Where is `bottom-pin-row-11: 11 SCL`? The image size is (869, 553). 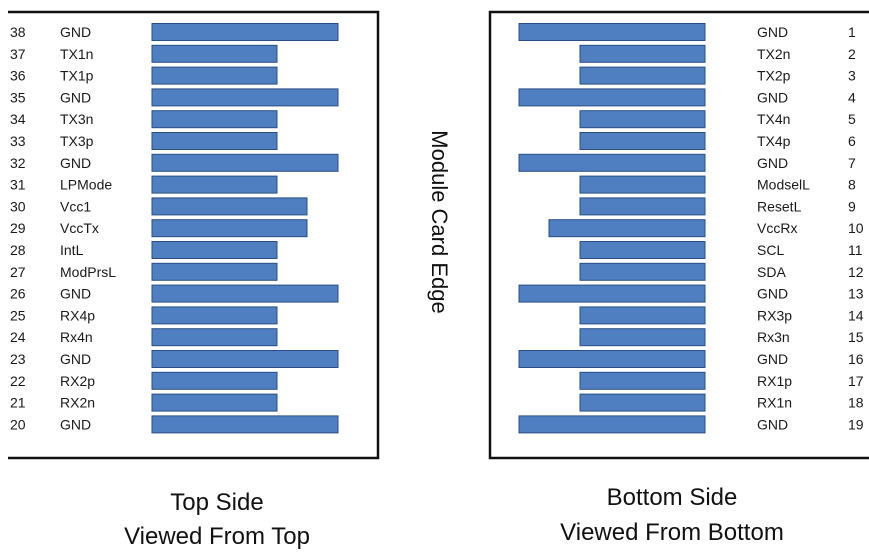
bottom-pin-row-11: 11 SCL is located at coordinates (721, 250).